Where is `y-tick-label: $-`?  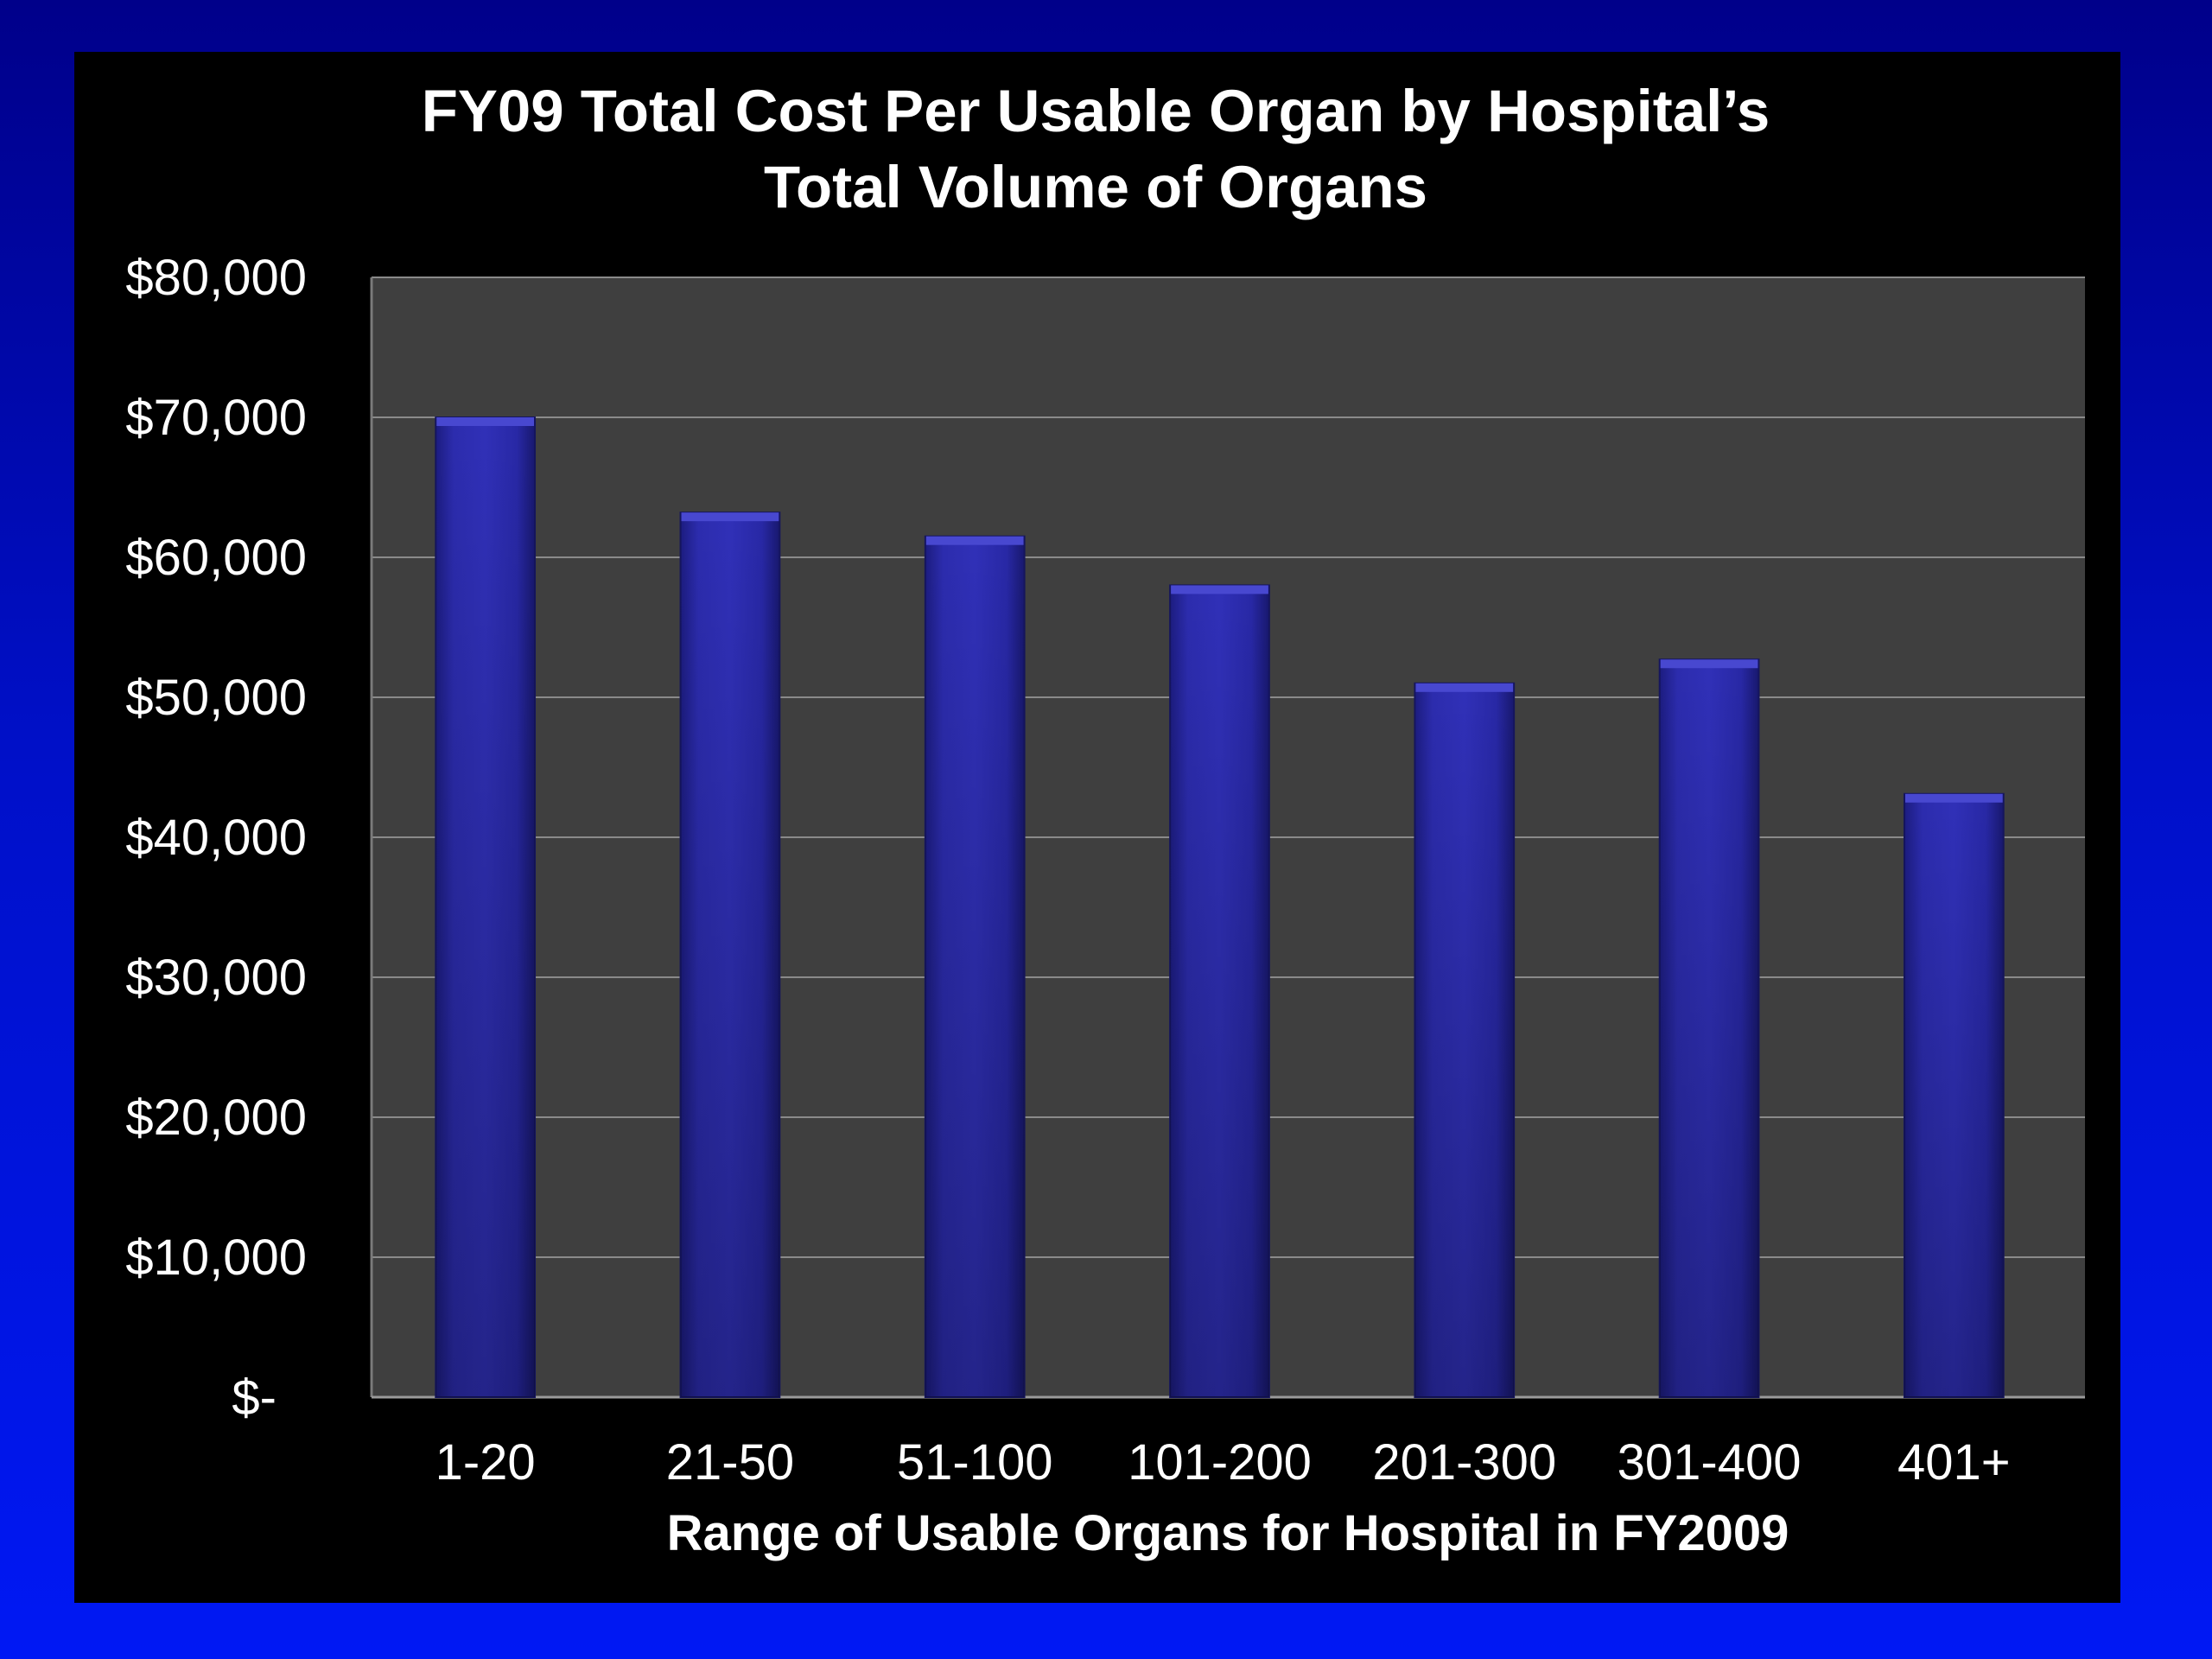 y-tick-label: $- is located at coordinates (254, 1398).